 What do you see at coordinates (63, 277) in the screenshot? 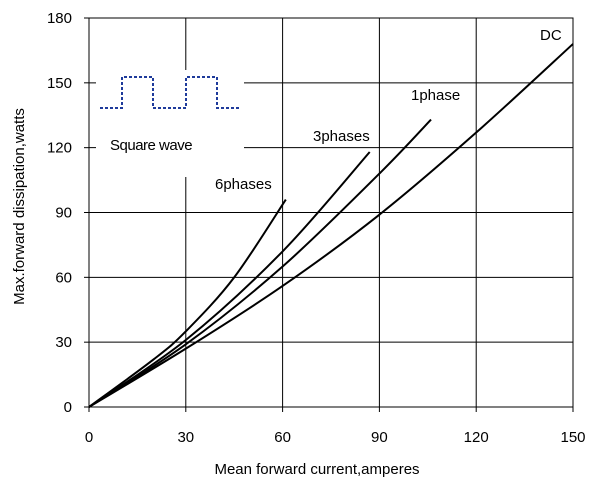
I see `y-tick-label: 60` at bounding box center [63, 277].